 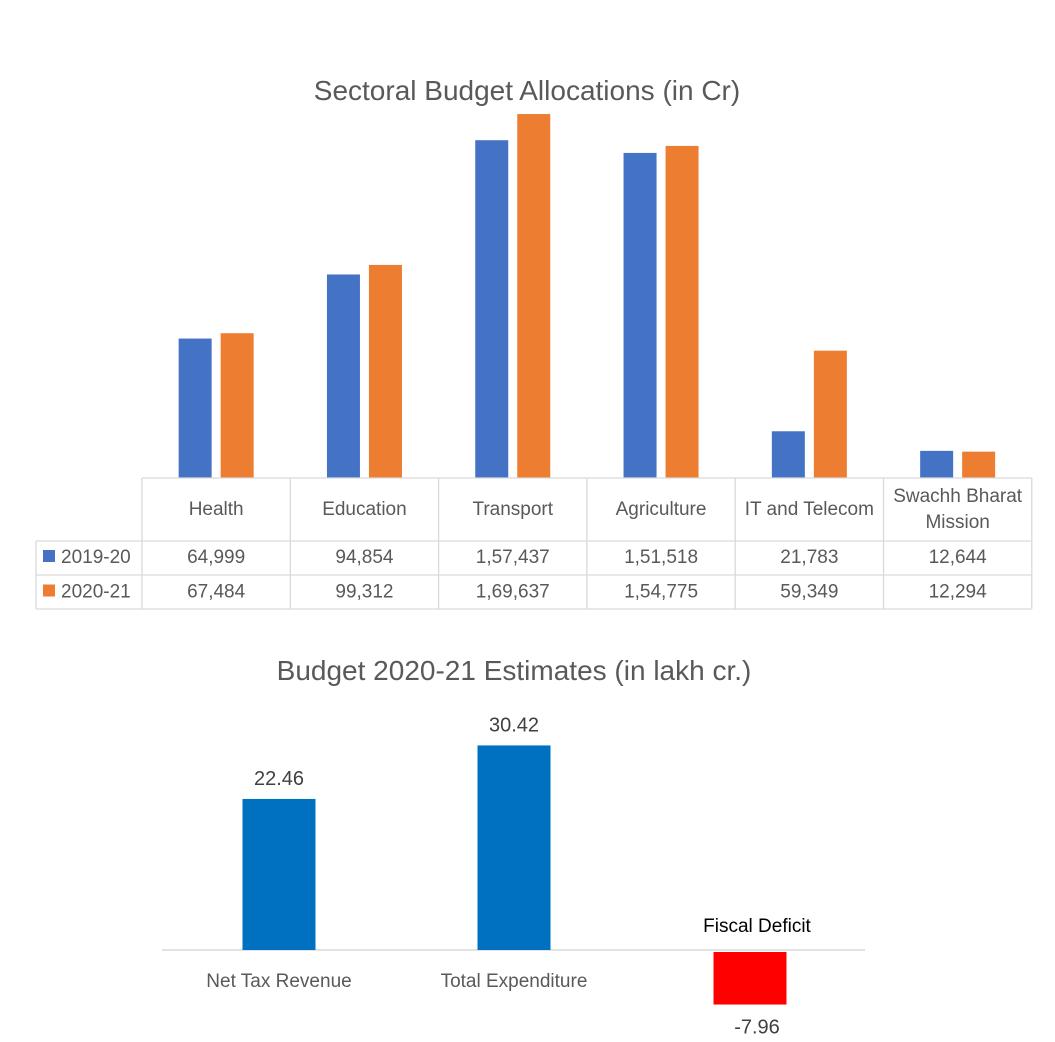 What do you see at coordinates (661, 557) in the screenshot?
I see `data-label-2019-20-agriculture: 1,51,518` at bounding box center [661, 557].